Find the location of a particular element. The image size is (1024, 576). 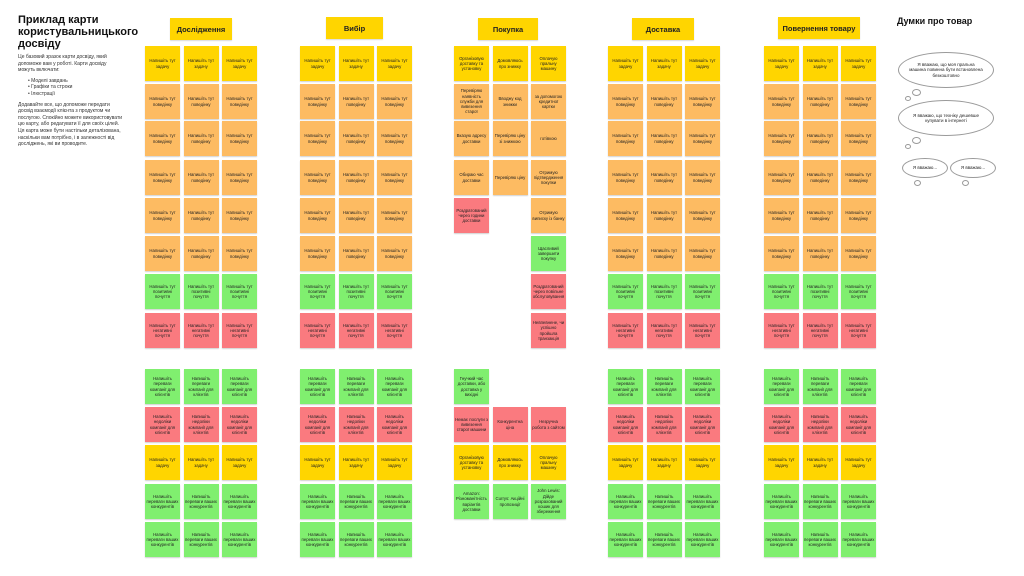

sticky-note: Отримую виписку із банку is located at coordinates (548, 215).